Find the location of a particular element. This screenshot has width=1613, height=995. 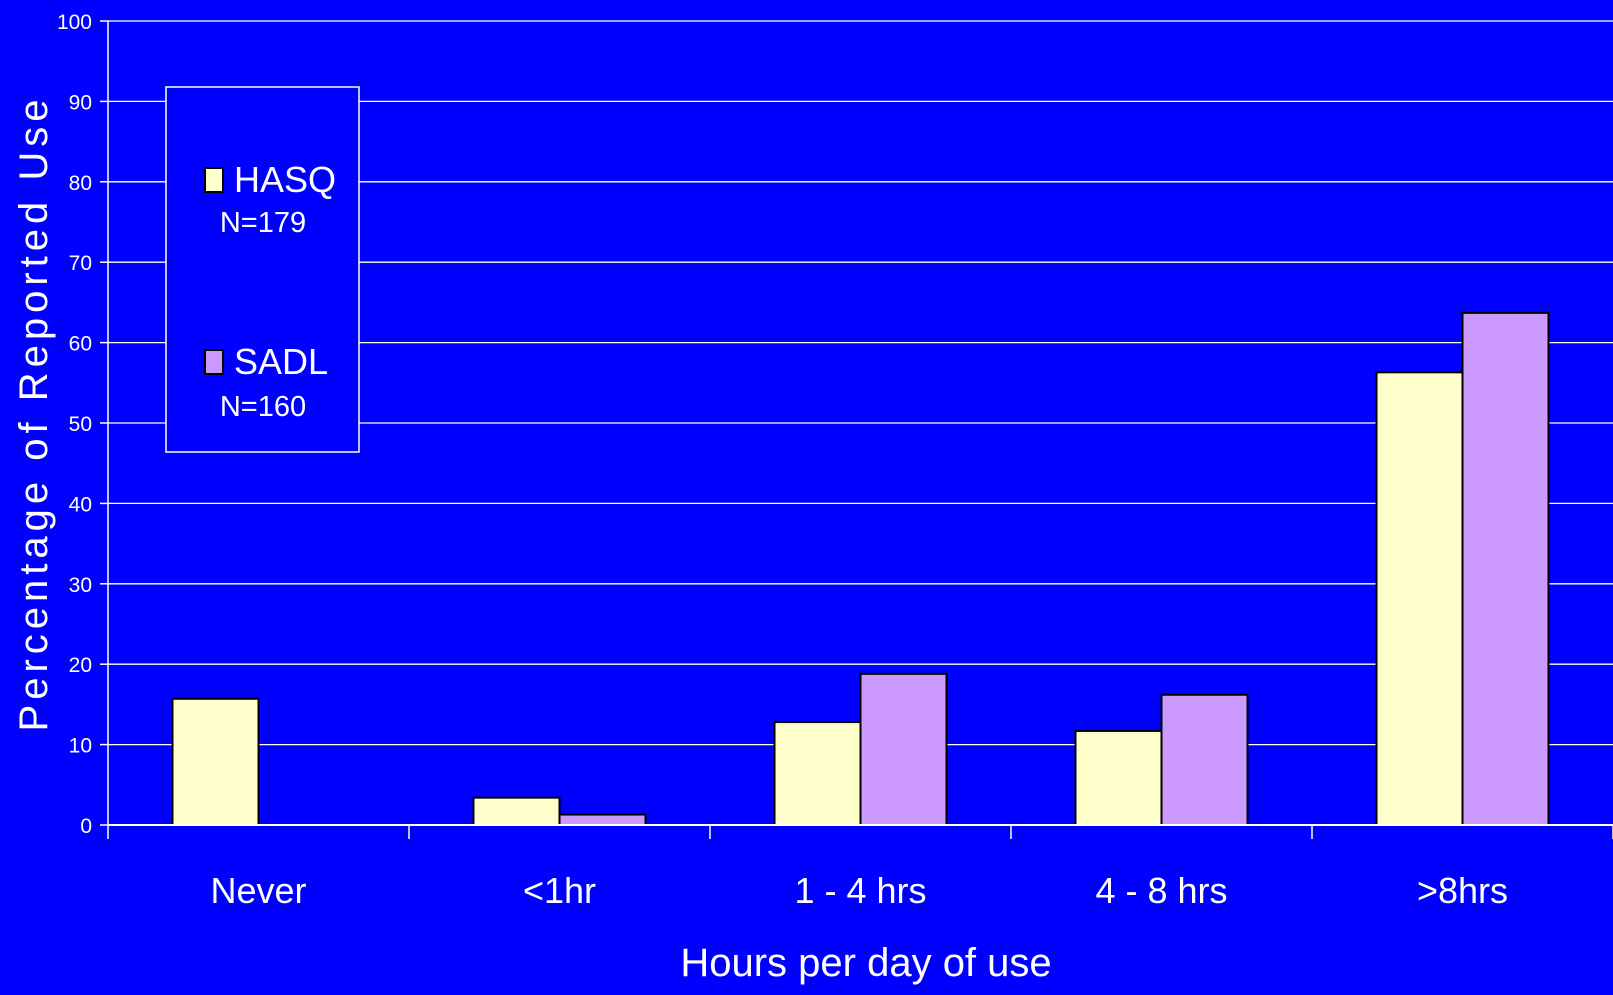

y-tick-label: 90 is located at coordinates (80, 102).